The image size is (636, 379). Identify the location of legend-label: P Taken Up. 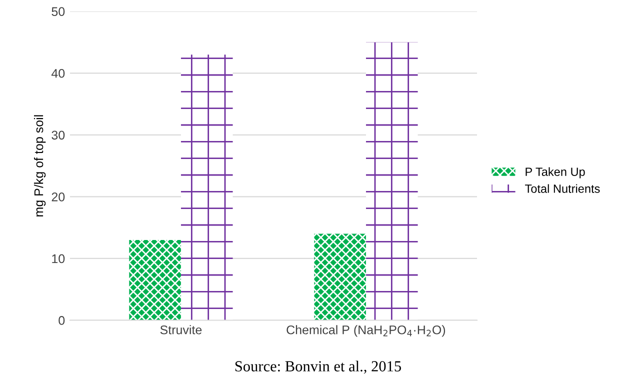
(555, 172).